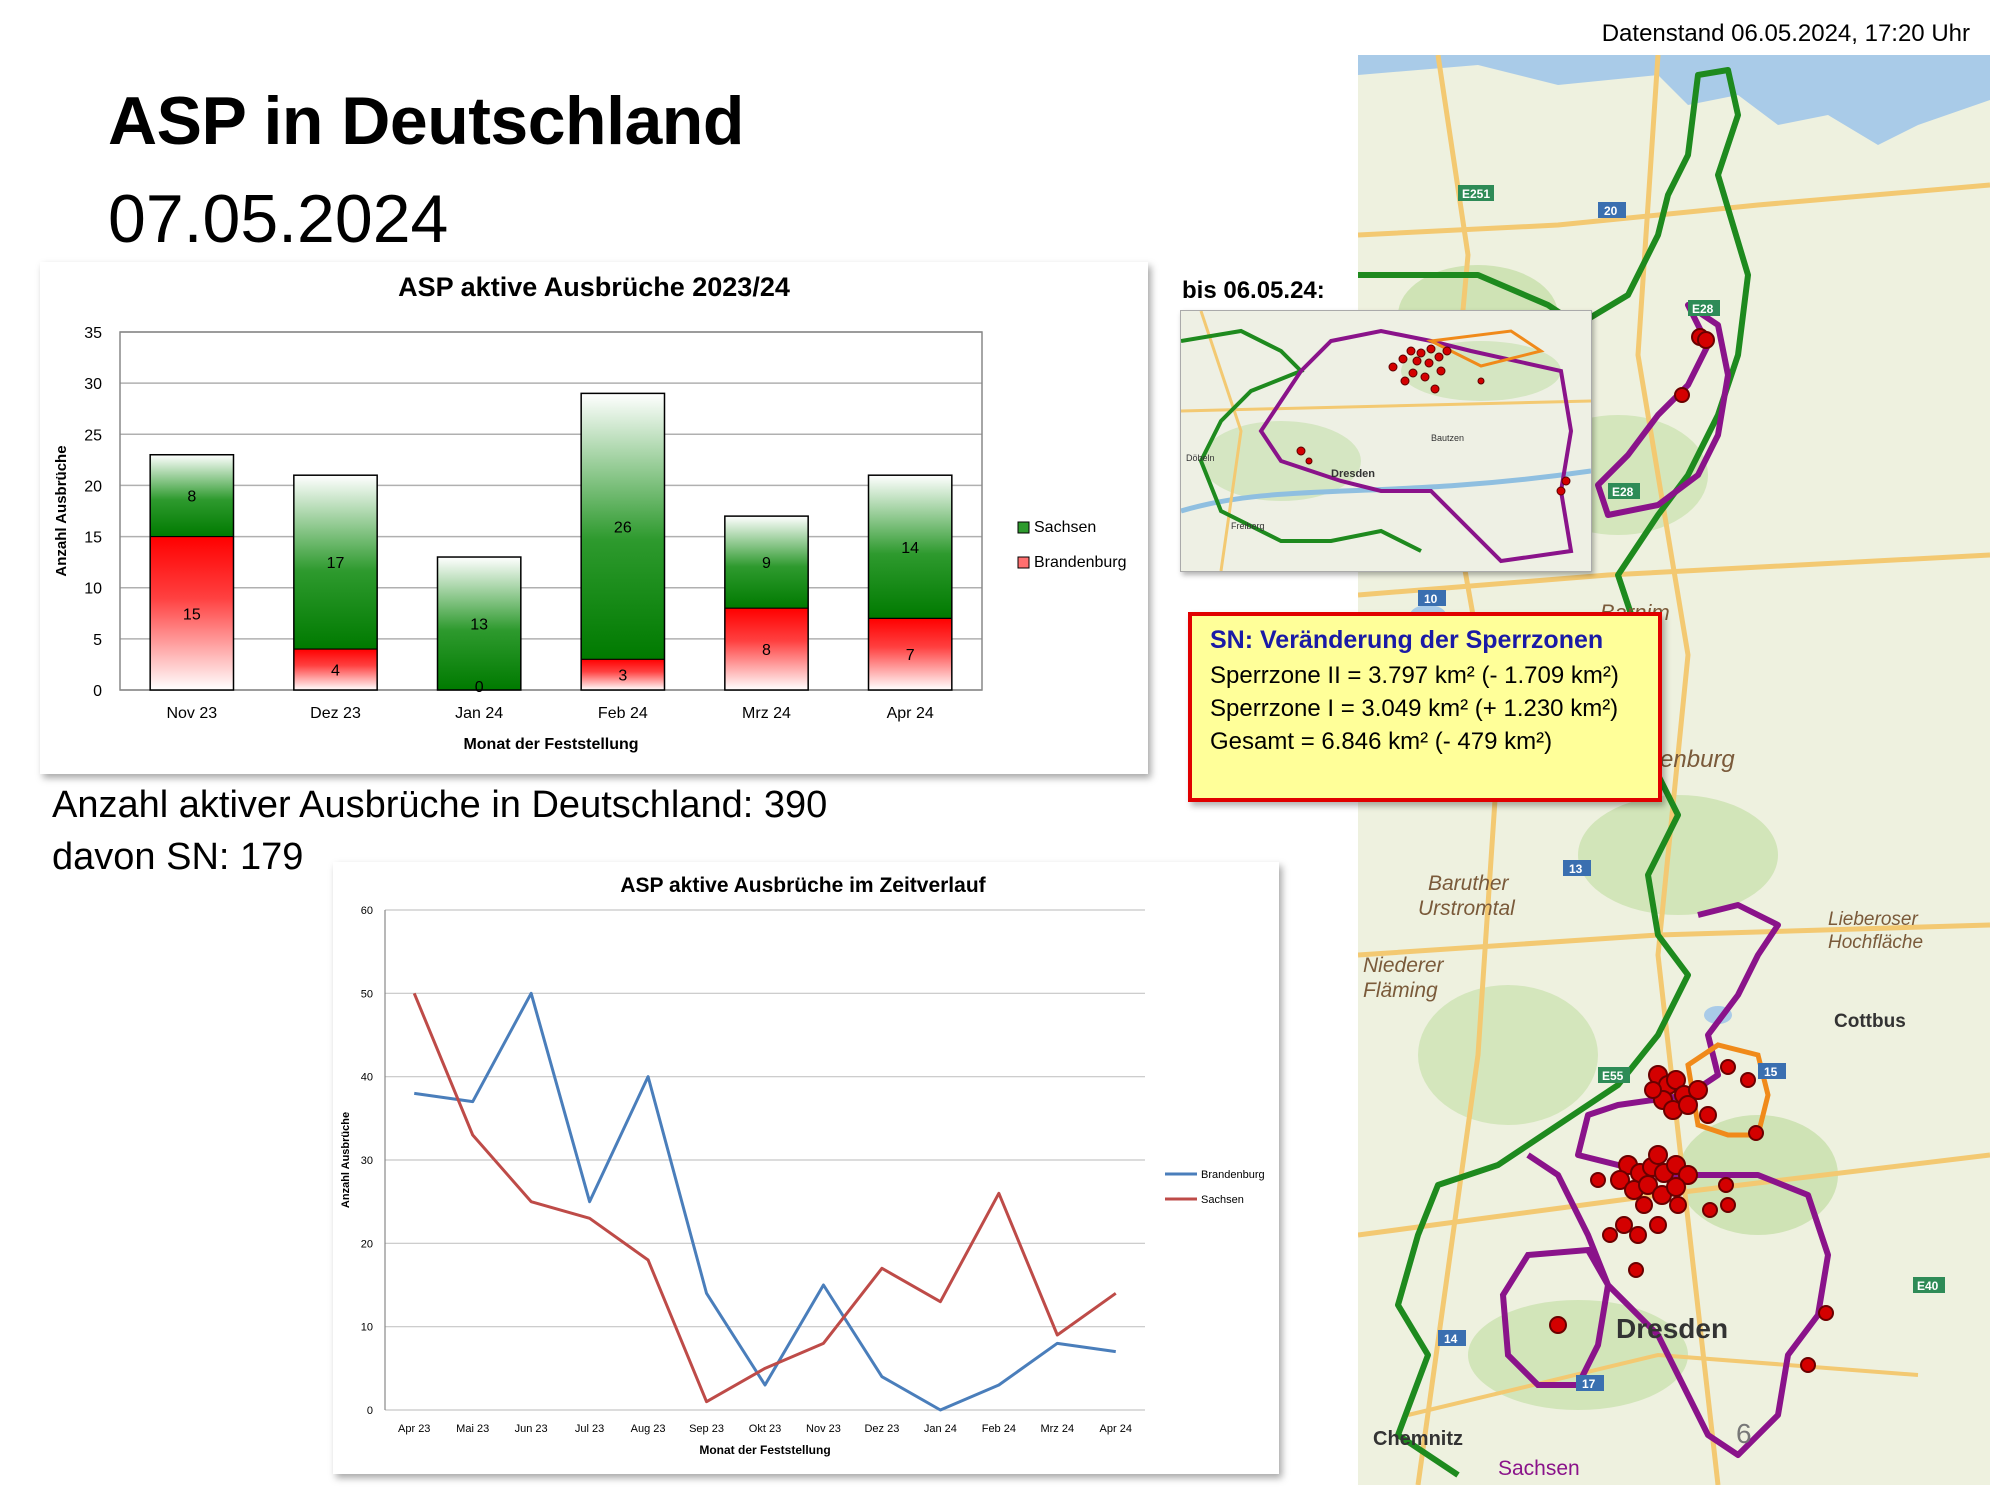 The height and width of the screenshot is (1500, 2000). What do you see at coordinates (999, 1429) in the screenshot?
I see `line-x-tick-label: Feb 24` at bounding box center [999, 1429].